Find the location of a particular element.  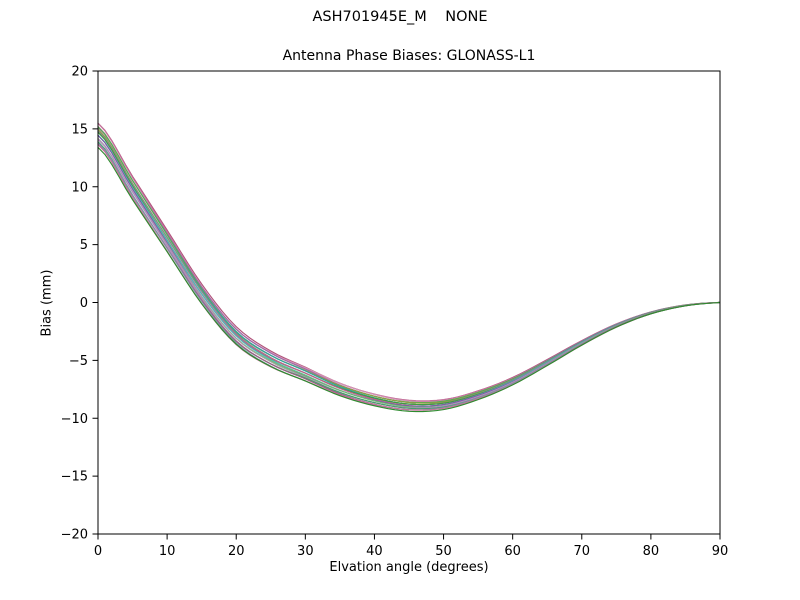

y-tick-label: −10 is located at coordinates (74, 419).